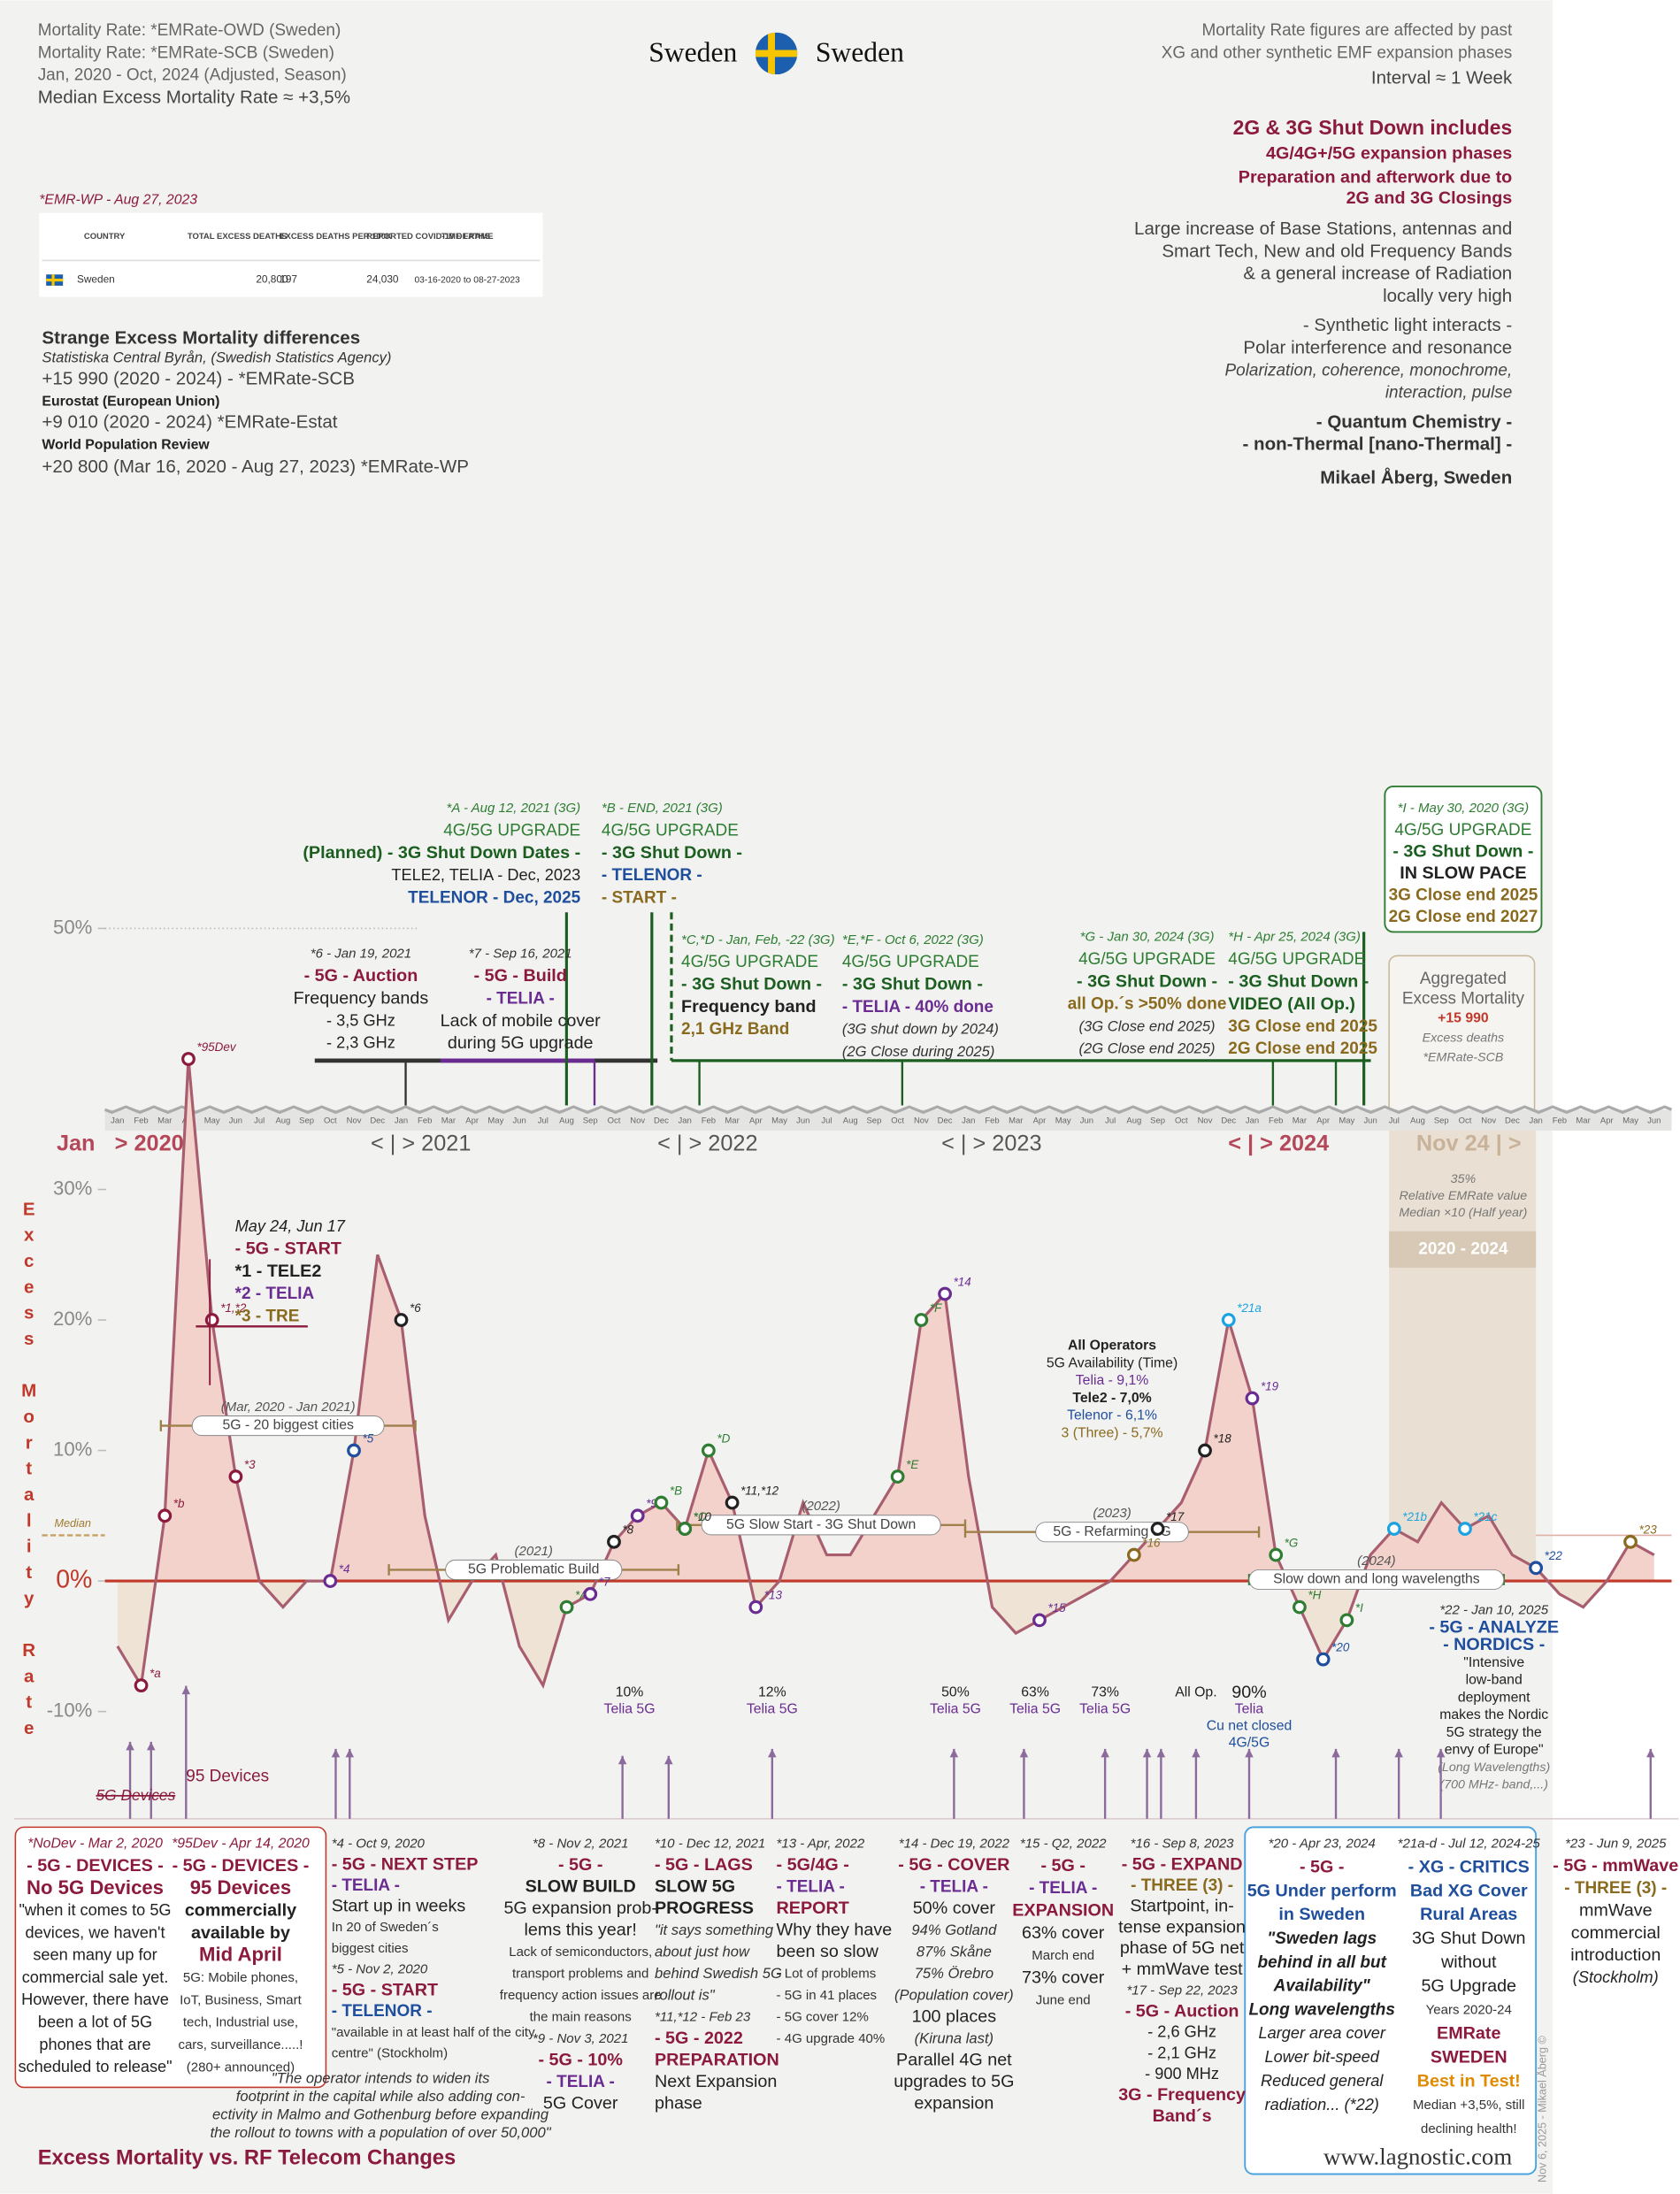  I want to click on year-label: Jan, so click(76, 1143).